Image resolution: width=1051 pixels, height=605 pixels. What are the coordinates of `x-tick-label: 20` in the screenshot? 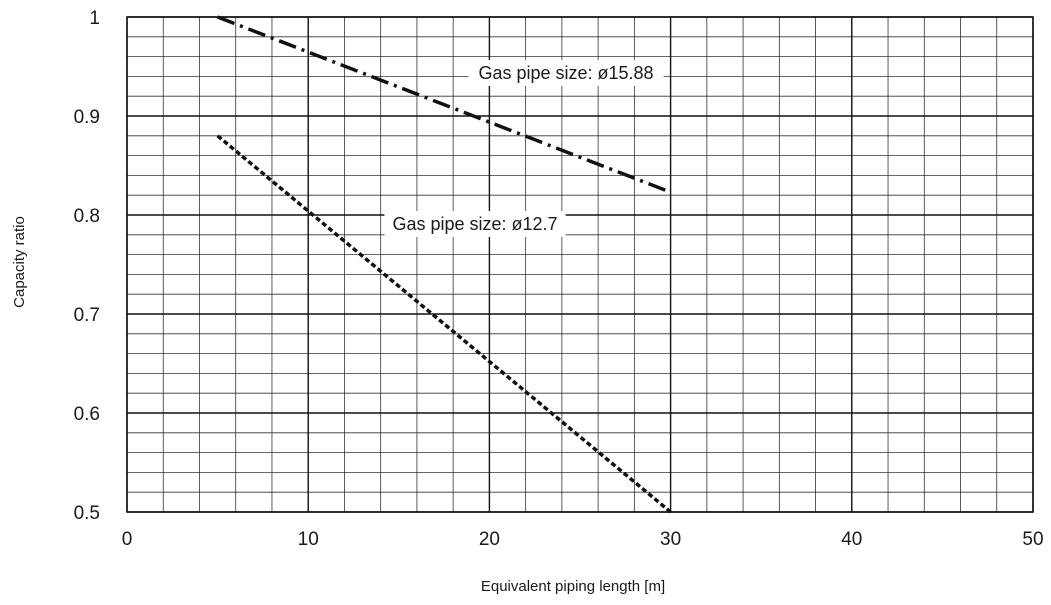 It's located at (489, 539).